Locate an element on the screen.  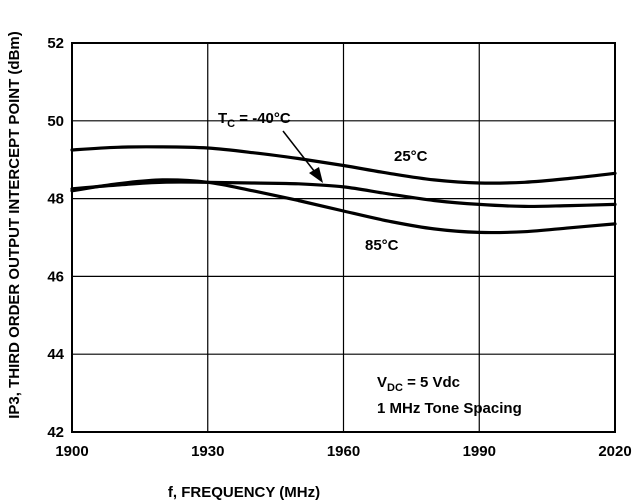
series-line-85-c is located at coordinates (343, 206).